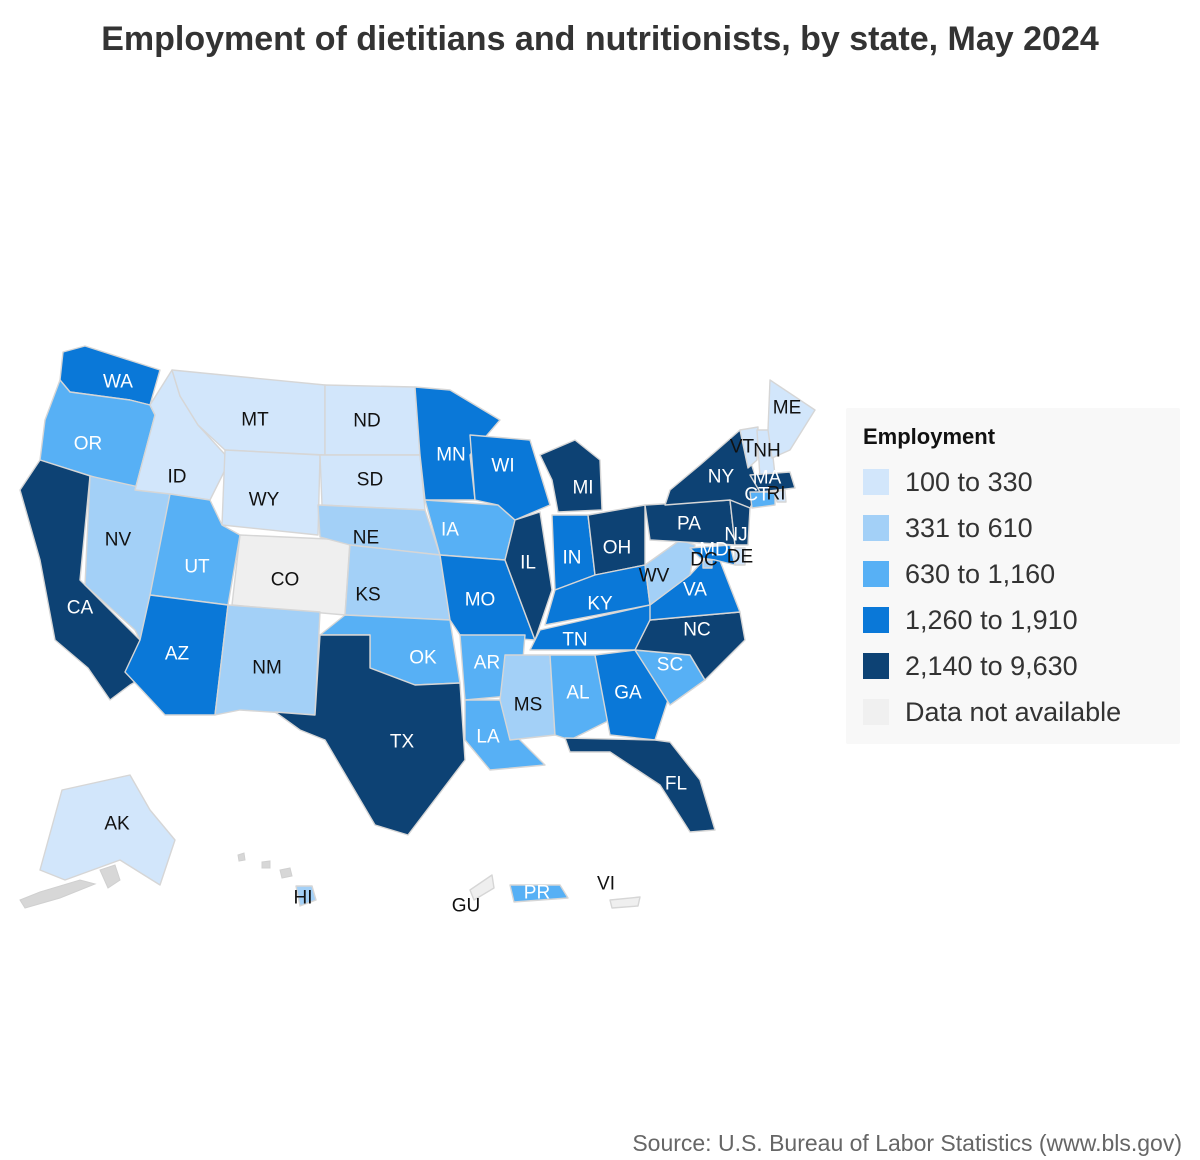 The image size is (1200, 1160). I want to click on state-pr, so click(539, 893).